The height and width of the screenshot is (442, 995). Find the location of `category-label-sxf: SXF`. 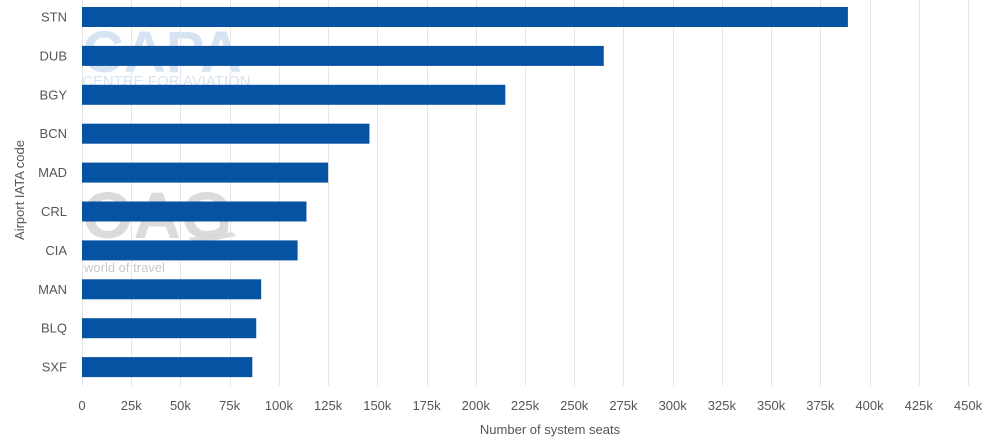

category-label-sxf: SXF is located at coordinates (54, 367).